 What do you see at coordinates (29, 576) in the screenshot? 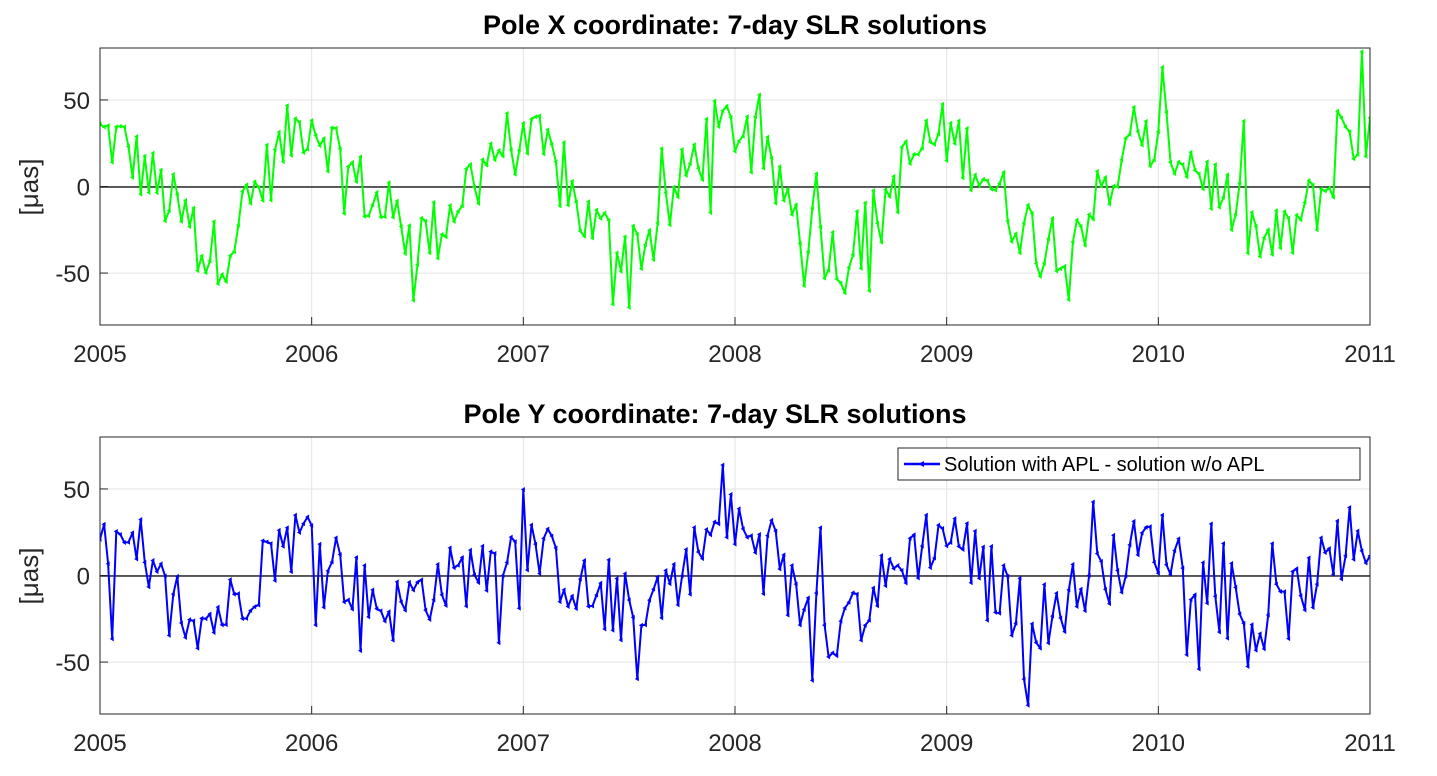
I see `pole-y-ylabel: [μas]` at bounding box center [29, 576].